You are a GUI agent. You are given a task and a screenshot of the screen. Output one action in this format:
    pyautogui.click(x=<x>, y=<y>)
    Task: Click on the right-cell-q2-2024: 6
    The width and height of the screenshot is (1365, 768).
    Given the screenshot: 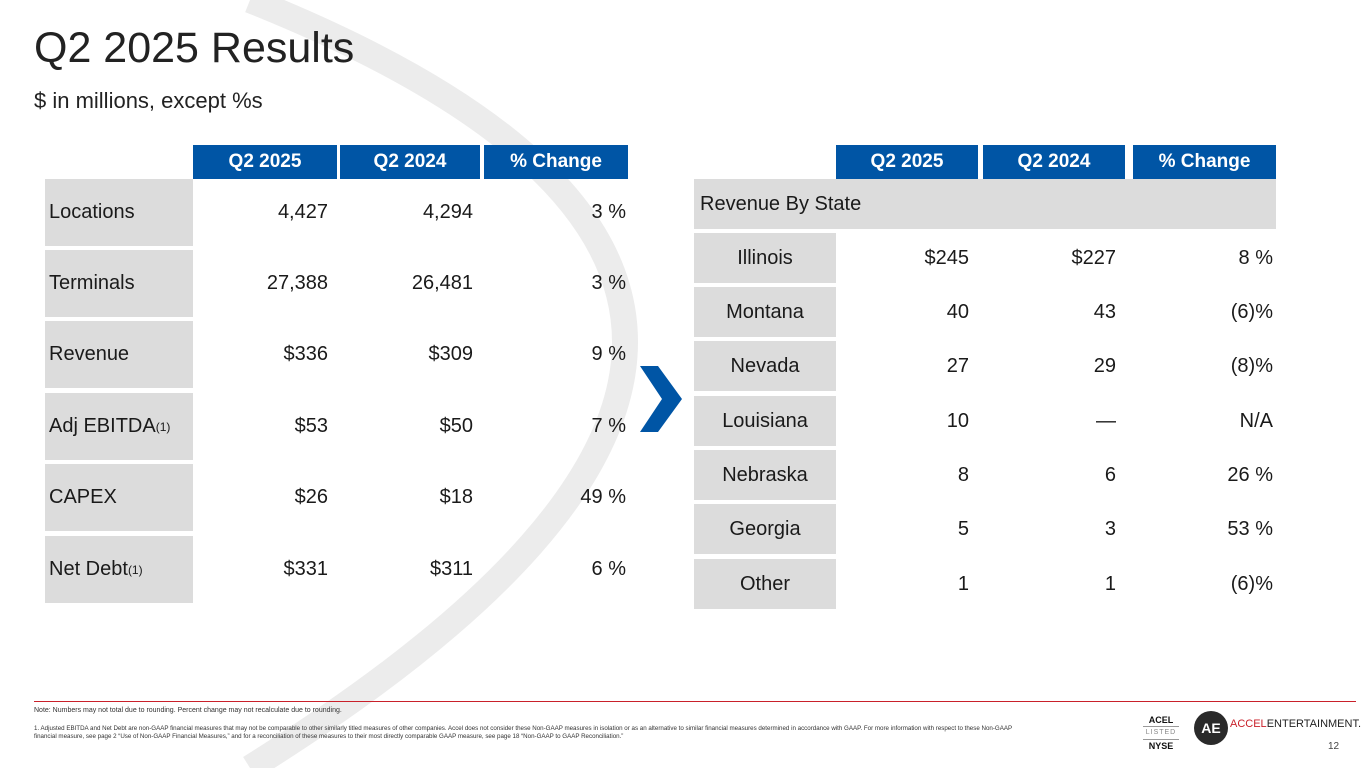 What is the action you would take?
    pyautogui.click(x=1110, y=474)
    